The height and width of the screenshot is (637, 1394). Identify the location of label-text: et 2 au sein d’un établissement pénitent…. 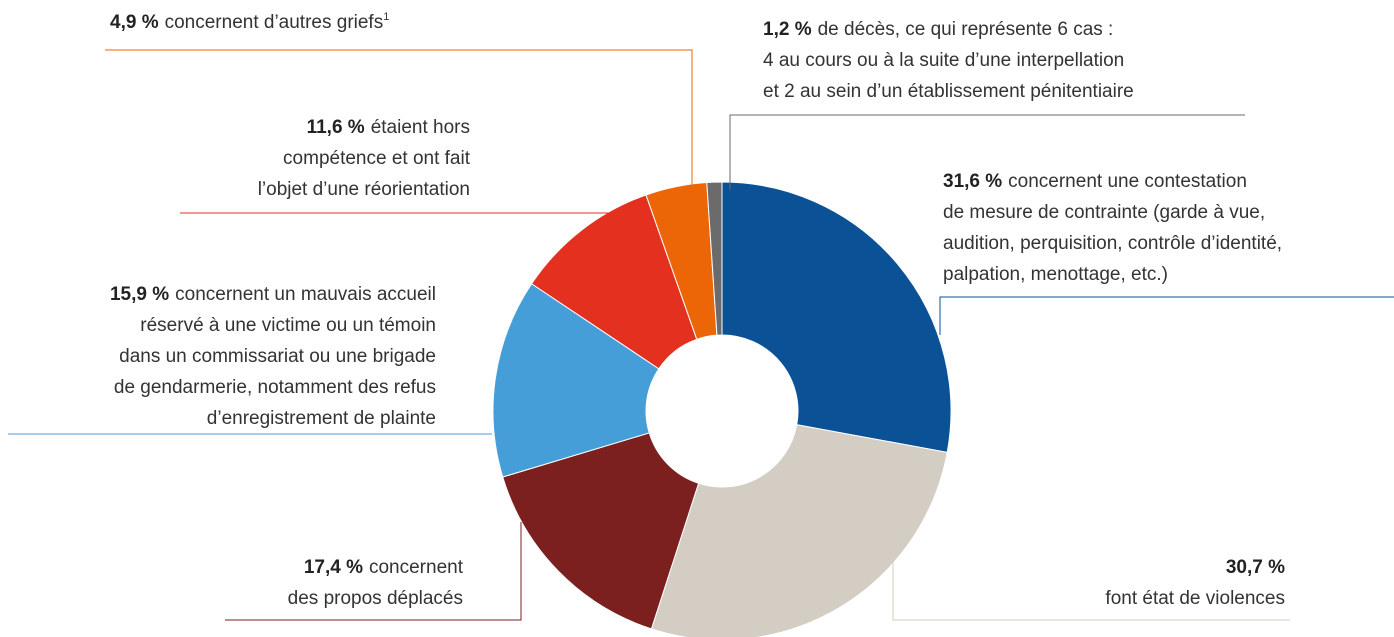
(948, 91).